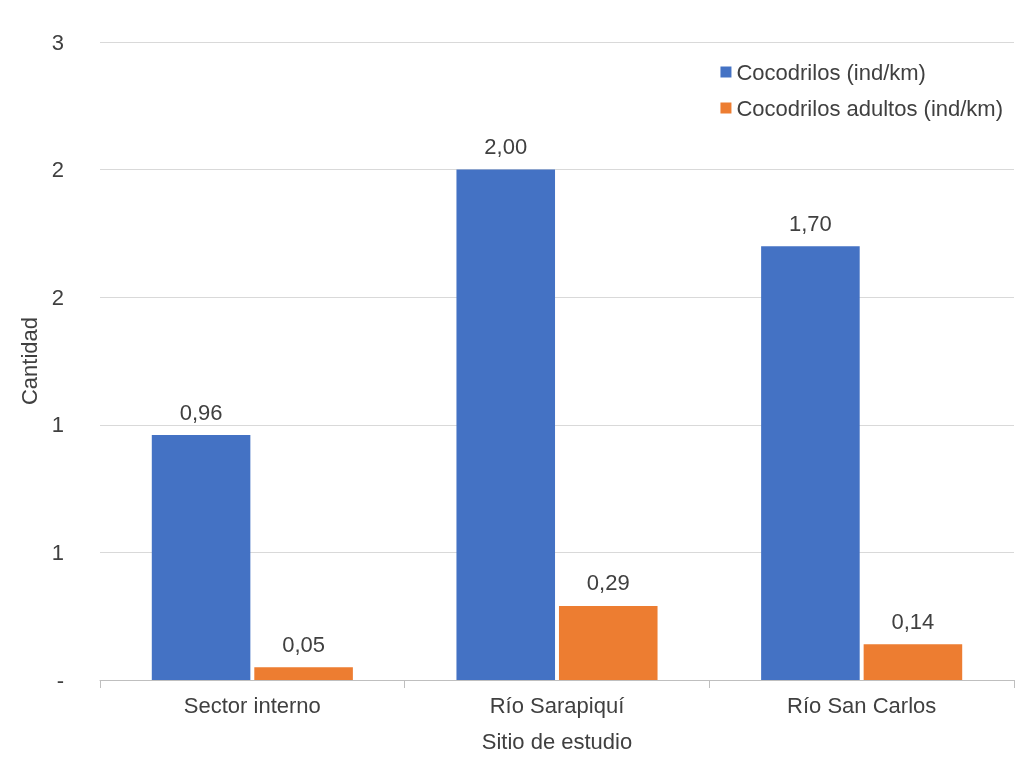 Image resolution: width=1034 pixels, height=770 pixels. Describe the element at coordinates (831, 72) in the screenshot. I see `legend-label: Cocodrilos (ind/km)` at that location.